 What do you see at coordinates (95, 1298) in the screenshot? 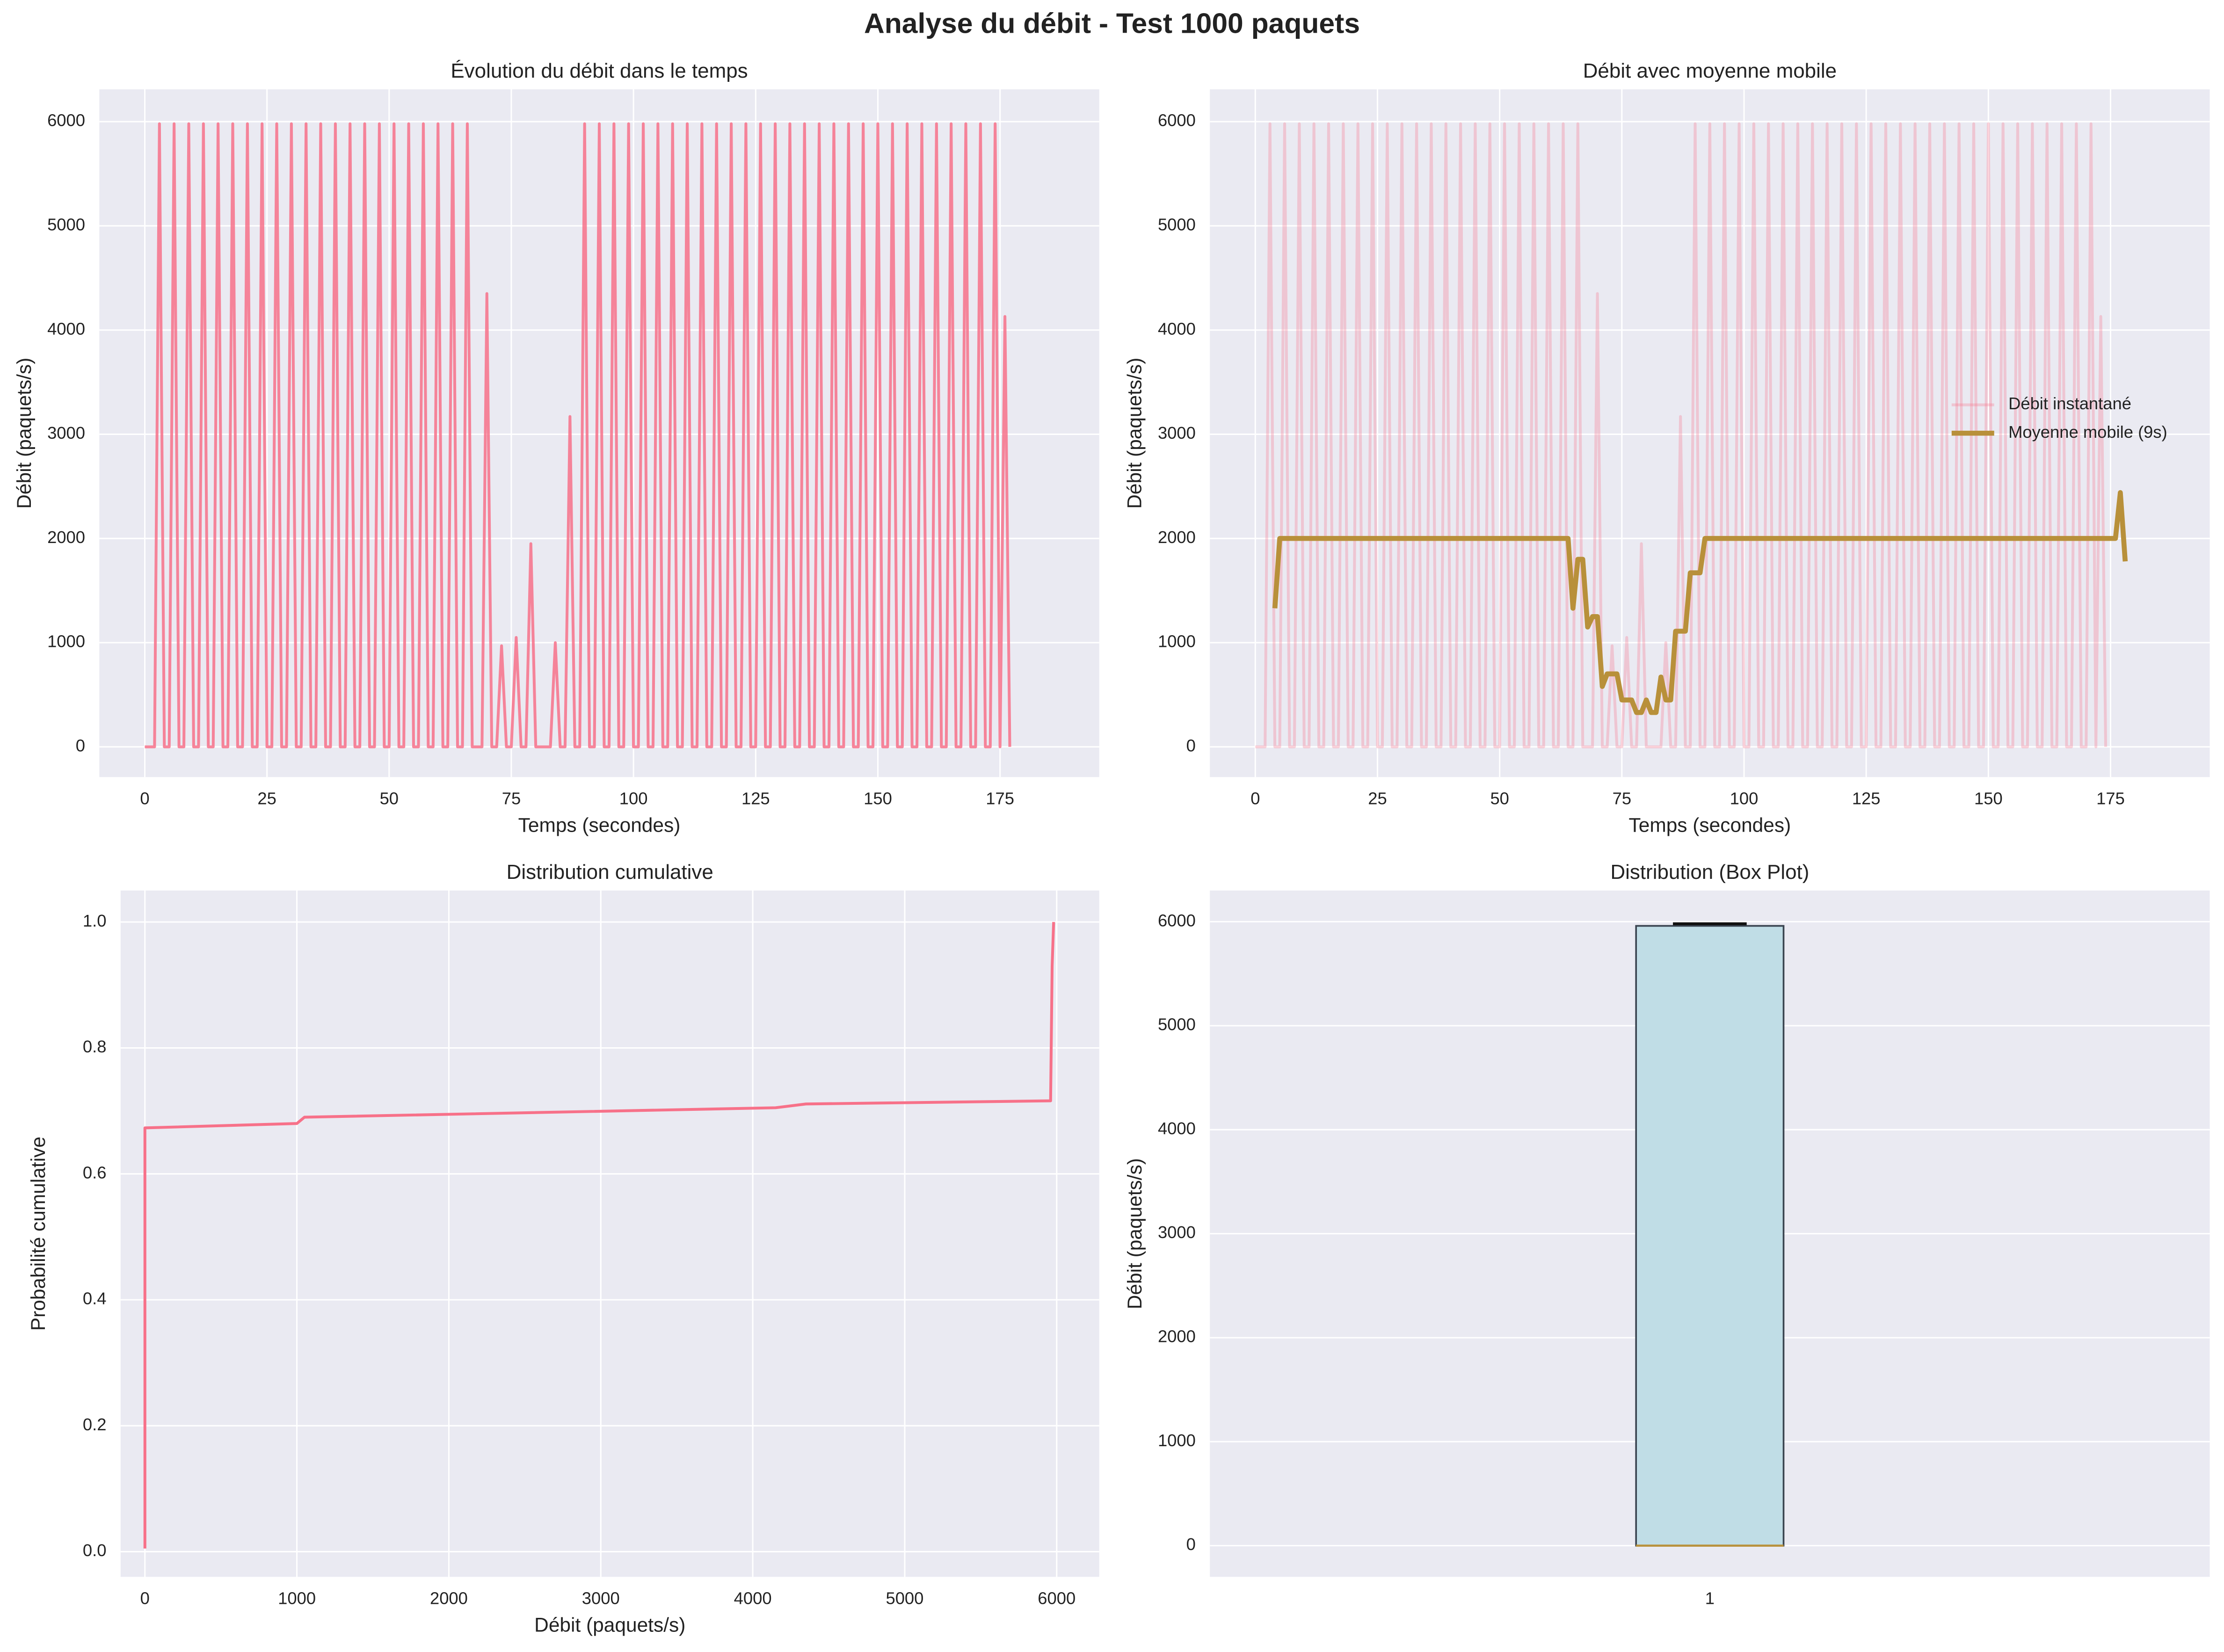
I see `y-tick-label: 0.4` at bounding box center [95, 1298].